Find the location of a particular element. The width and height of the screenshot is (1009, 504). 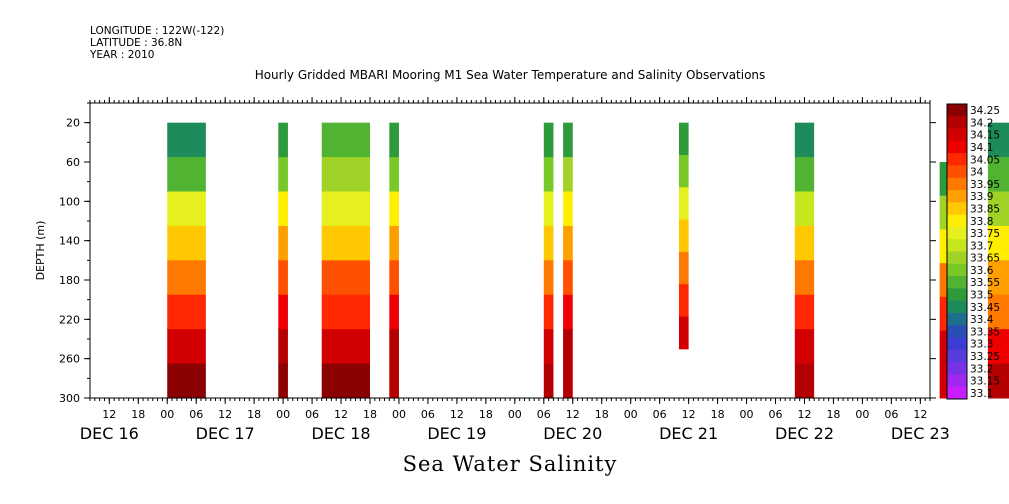

y-tick-label: 140 is located at coordinates (69, 241).